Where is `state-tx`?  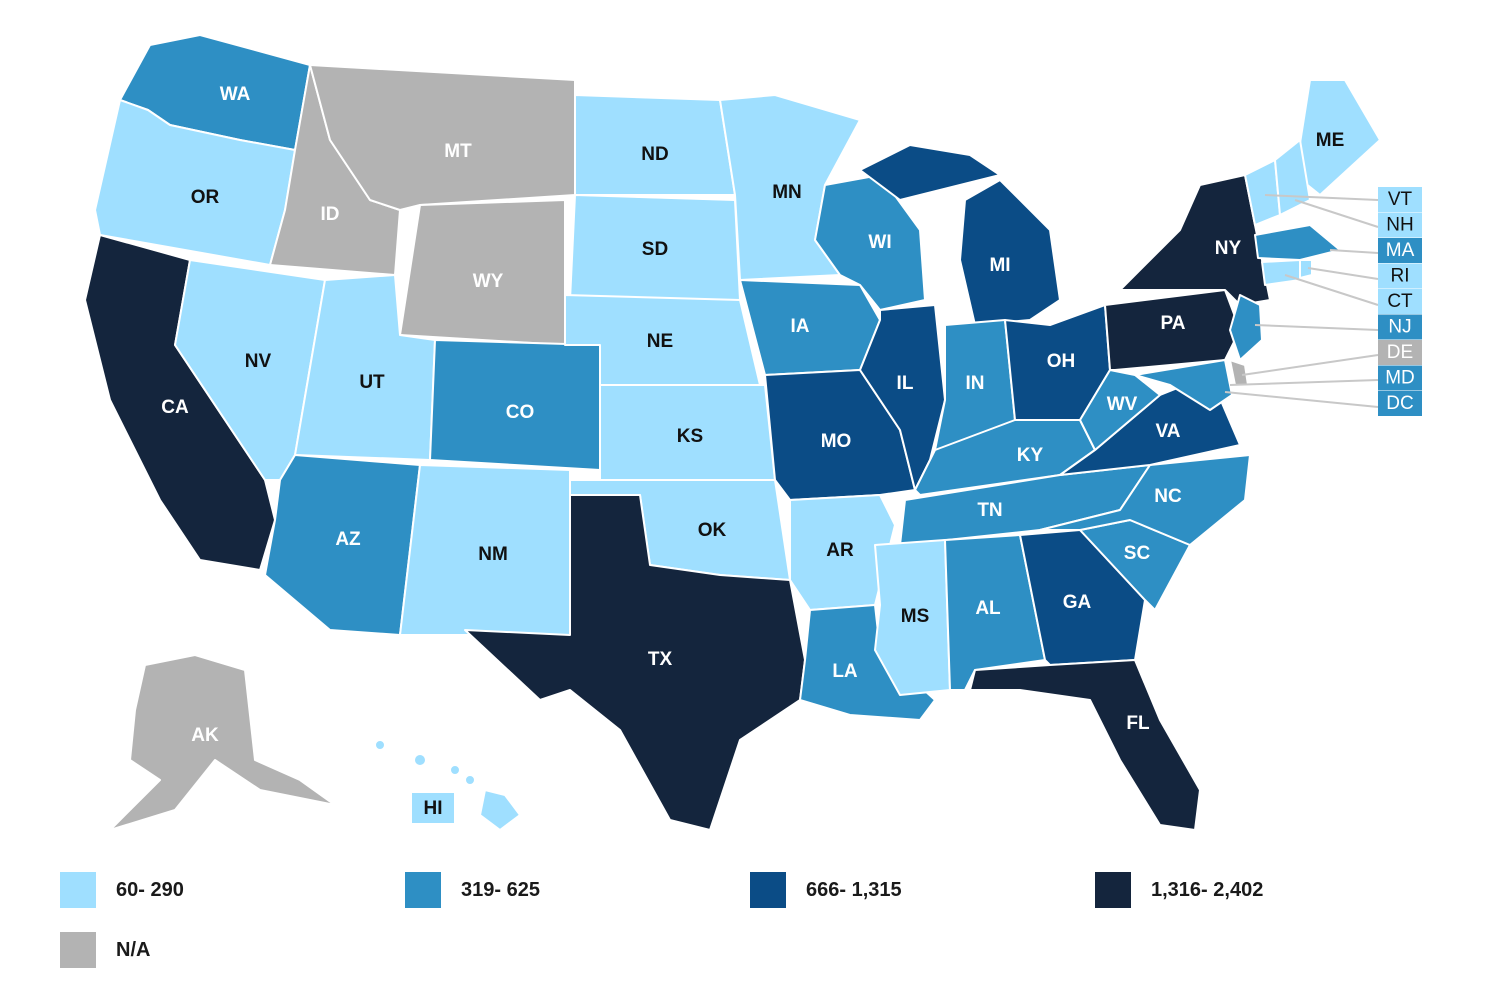
state-tx is located at coordinates (635, 662).